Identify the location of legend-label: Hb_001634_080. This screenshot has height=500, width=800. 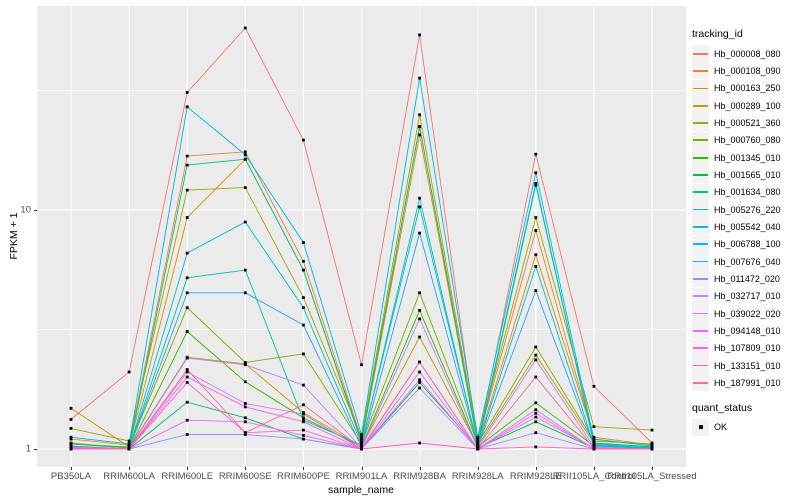
(747, 192).